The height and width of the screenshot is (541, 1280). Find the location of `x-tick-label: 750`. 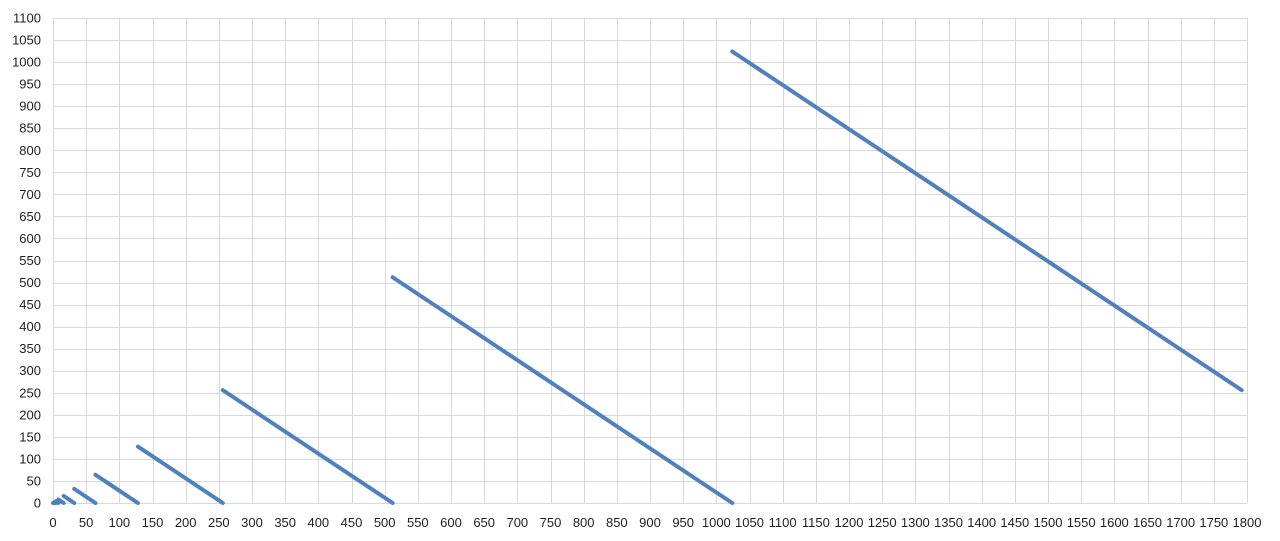

x-tick-label: 750 is located at coordinates (551, 522).